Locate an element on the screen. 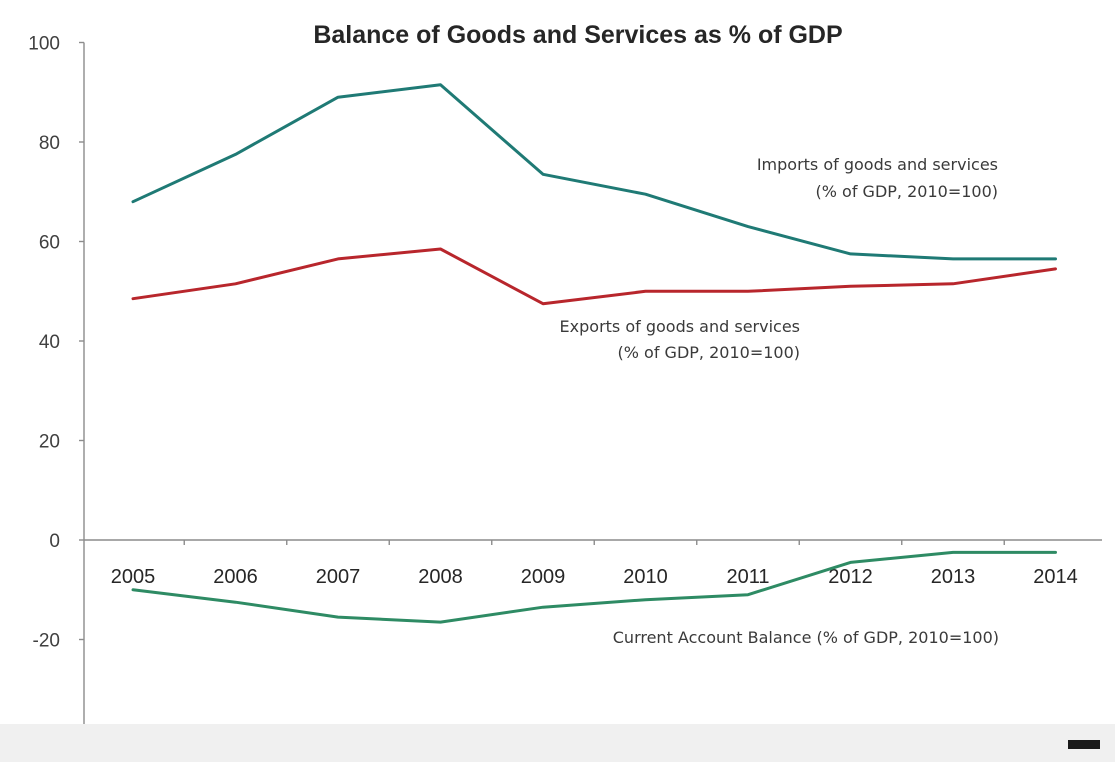 The width and height of the screenshot is (1115, 762). y-tick-label: -20 is located at coordinates (46, 641).